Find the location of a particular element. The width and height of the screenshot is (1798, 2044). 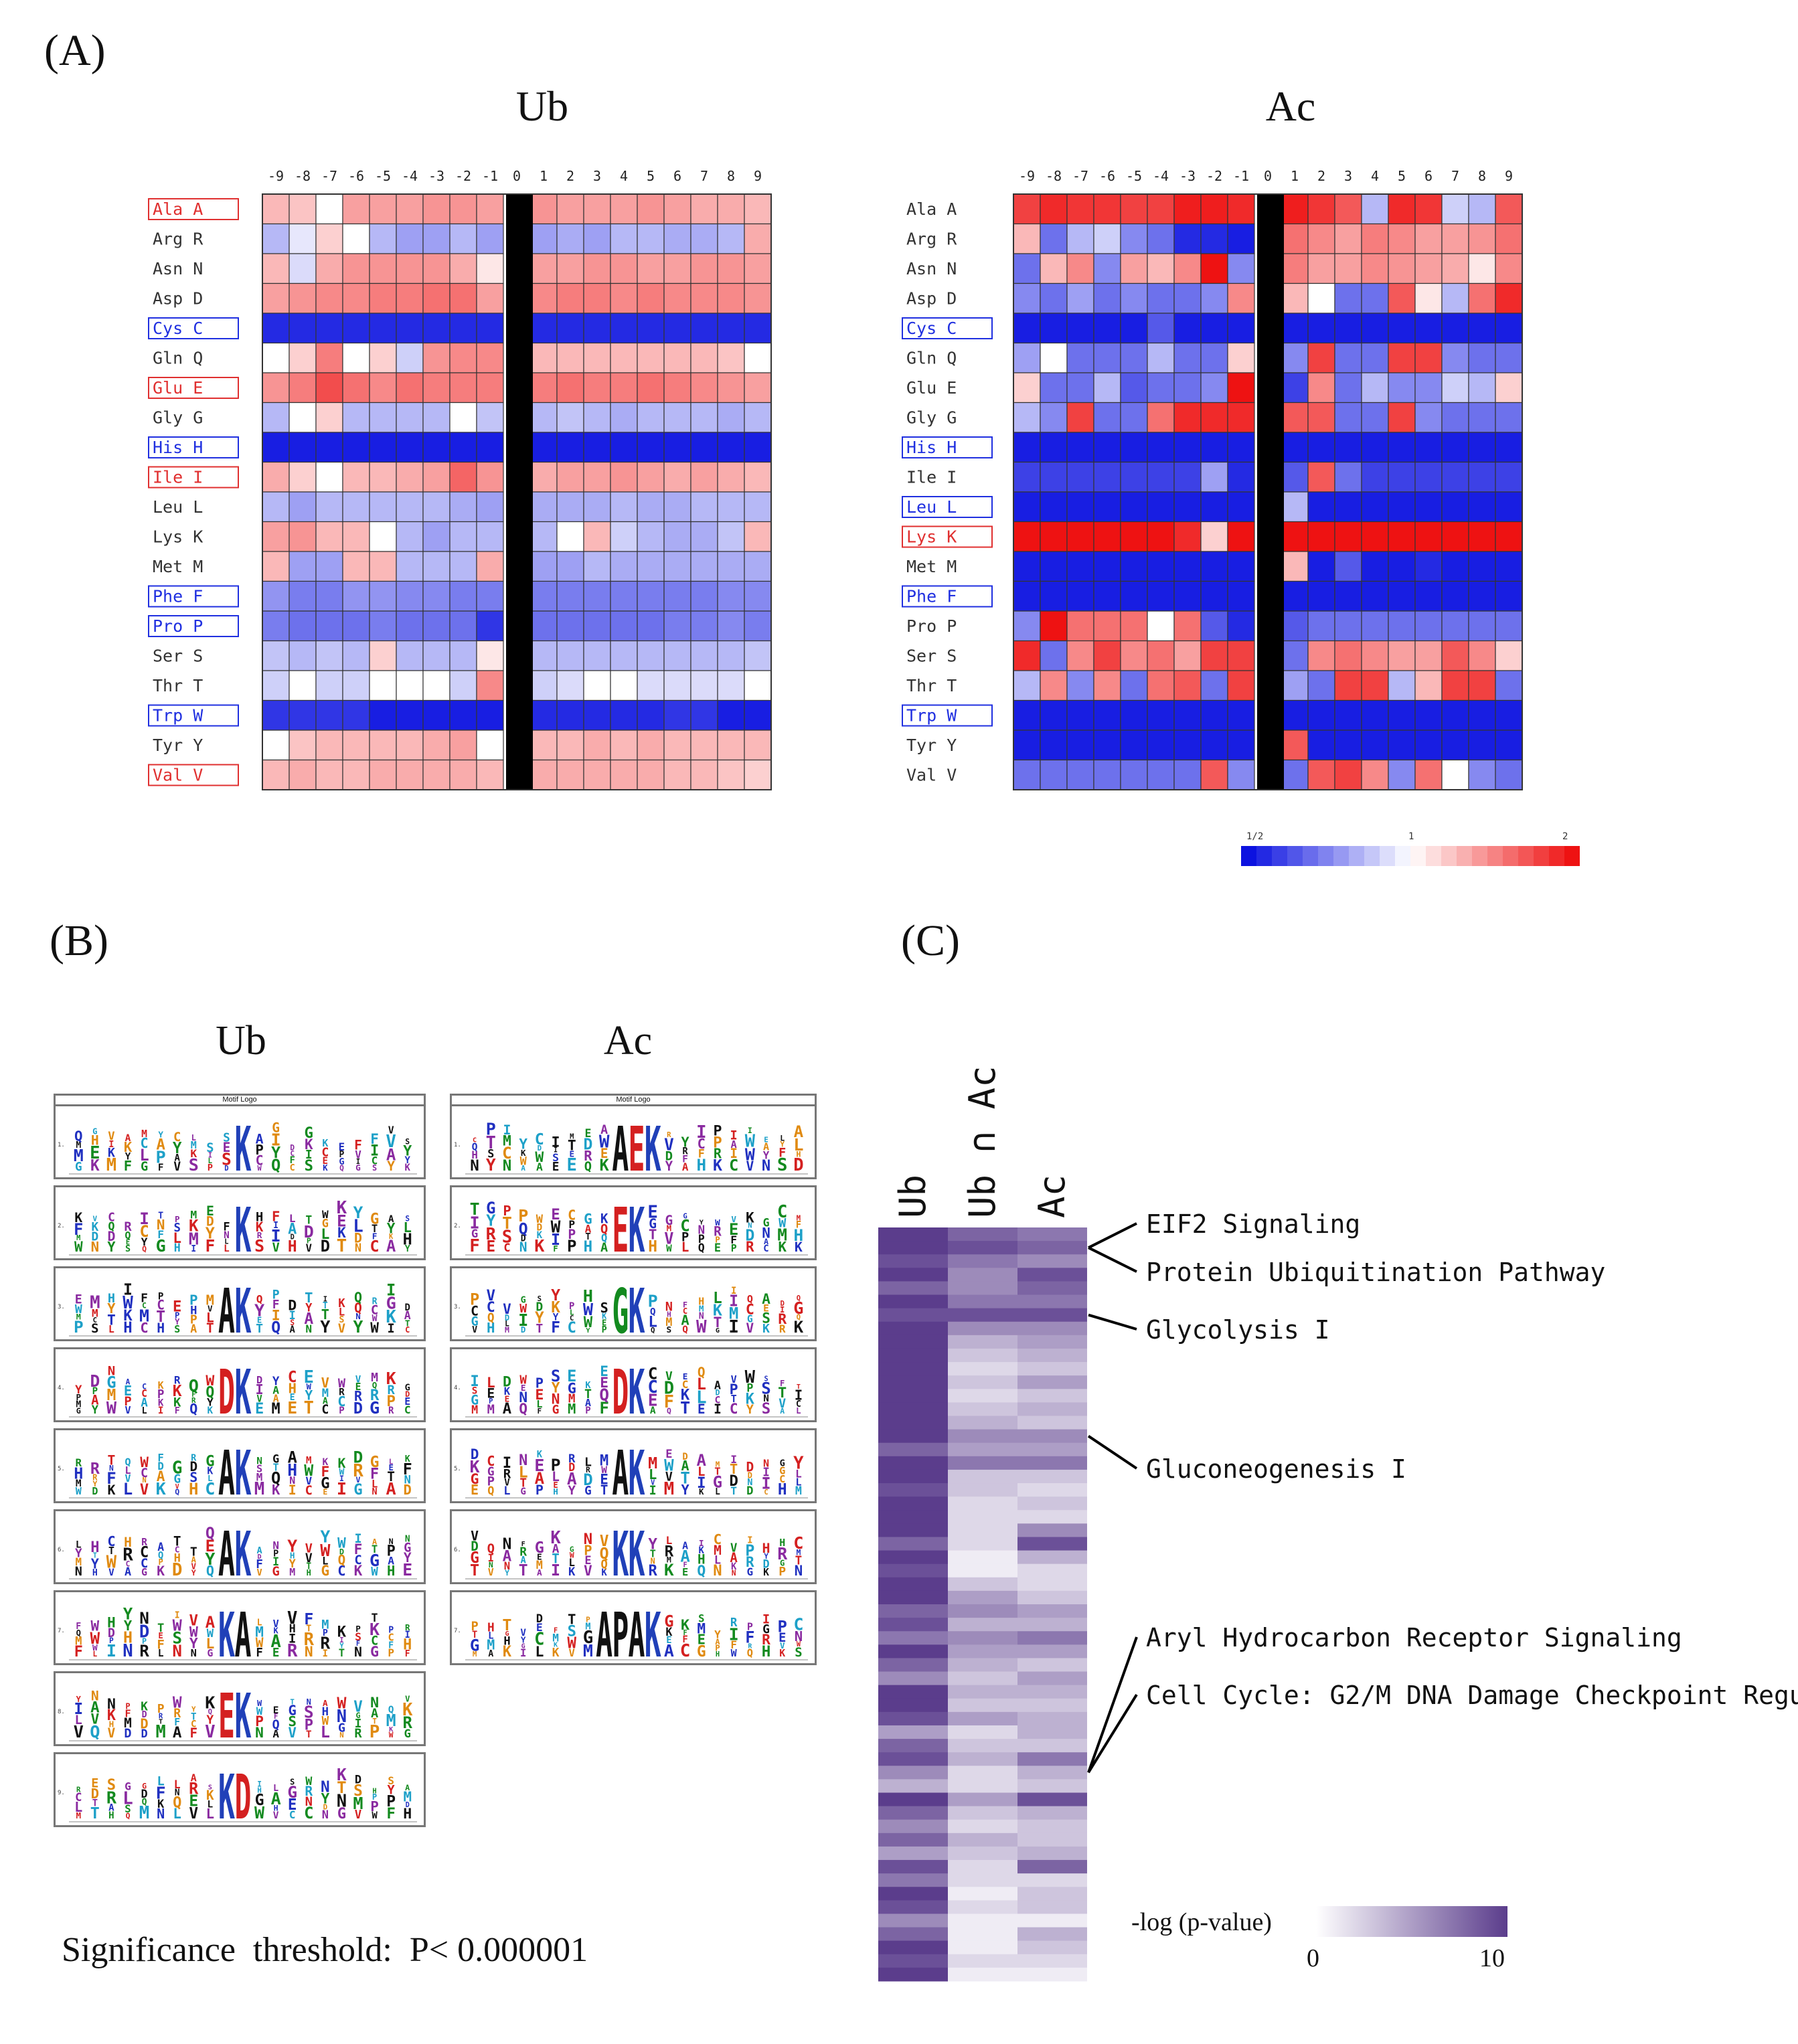

logo-center-residue: G is located at coordinates (620, 1307).